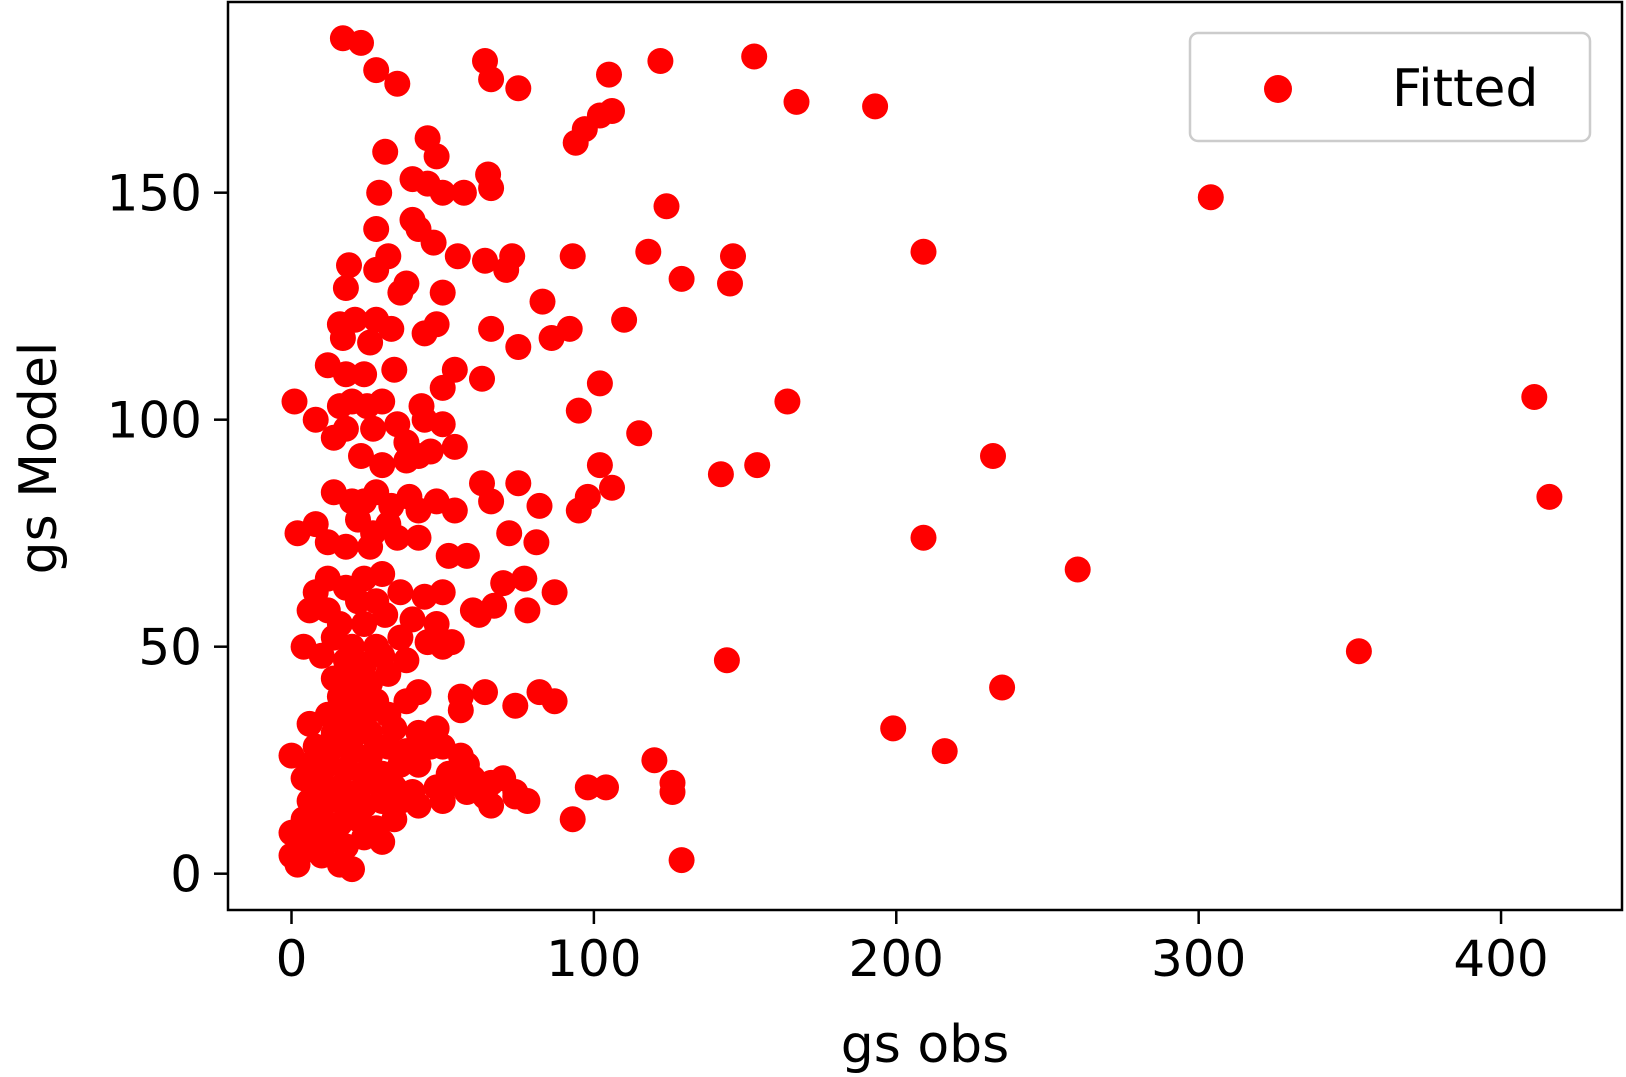  What do you see at coordinates (39, 458) in the screenshot?
I see `y-axis-label: gs Model` at bounding box center [39, 458].